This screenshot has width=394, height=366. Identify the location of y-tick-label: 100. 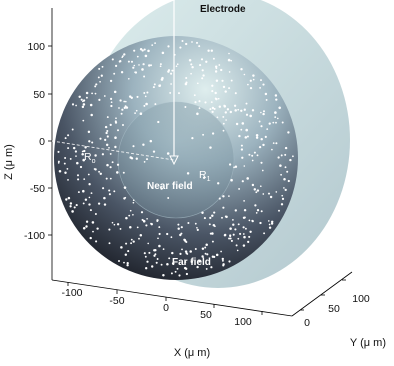
(361, 299).